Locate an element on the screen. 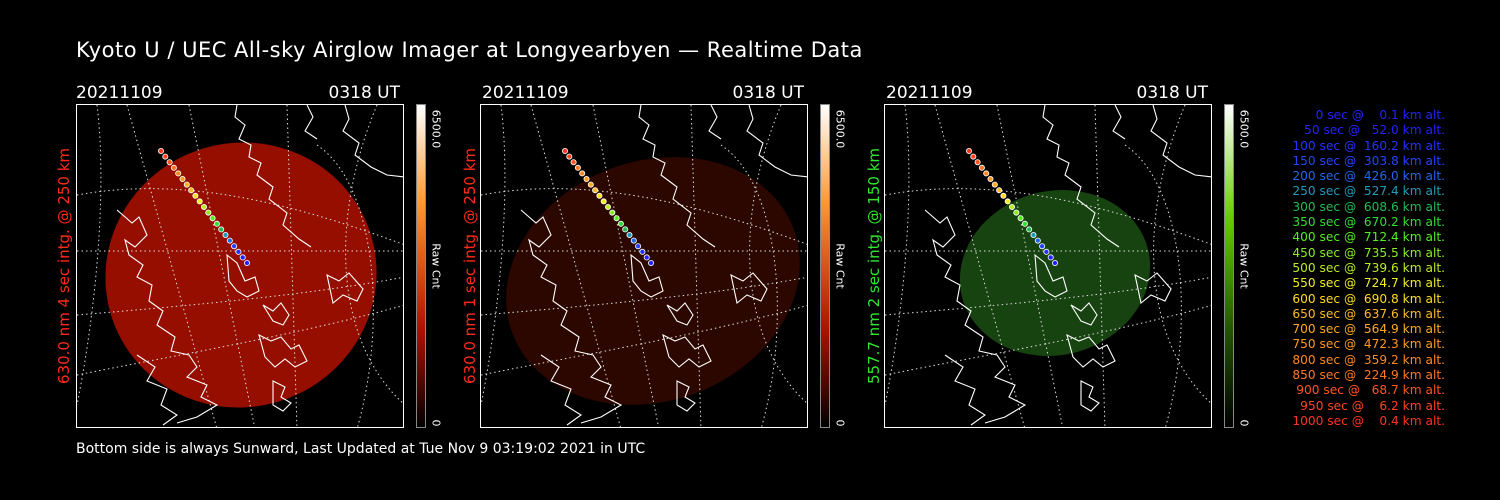  coastline is located at coordinates (663, 265).